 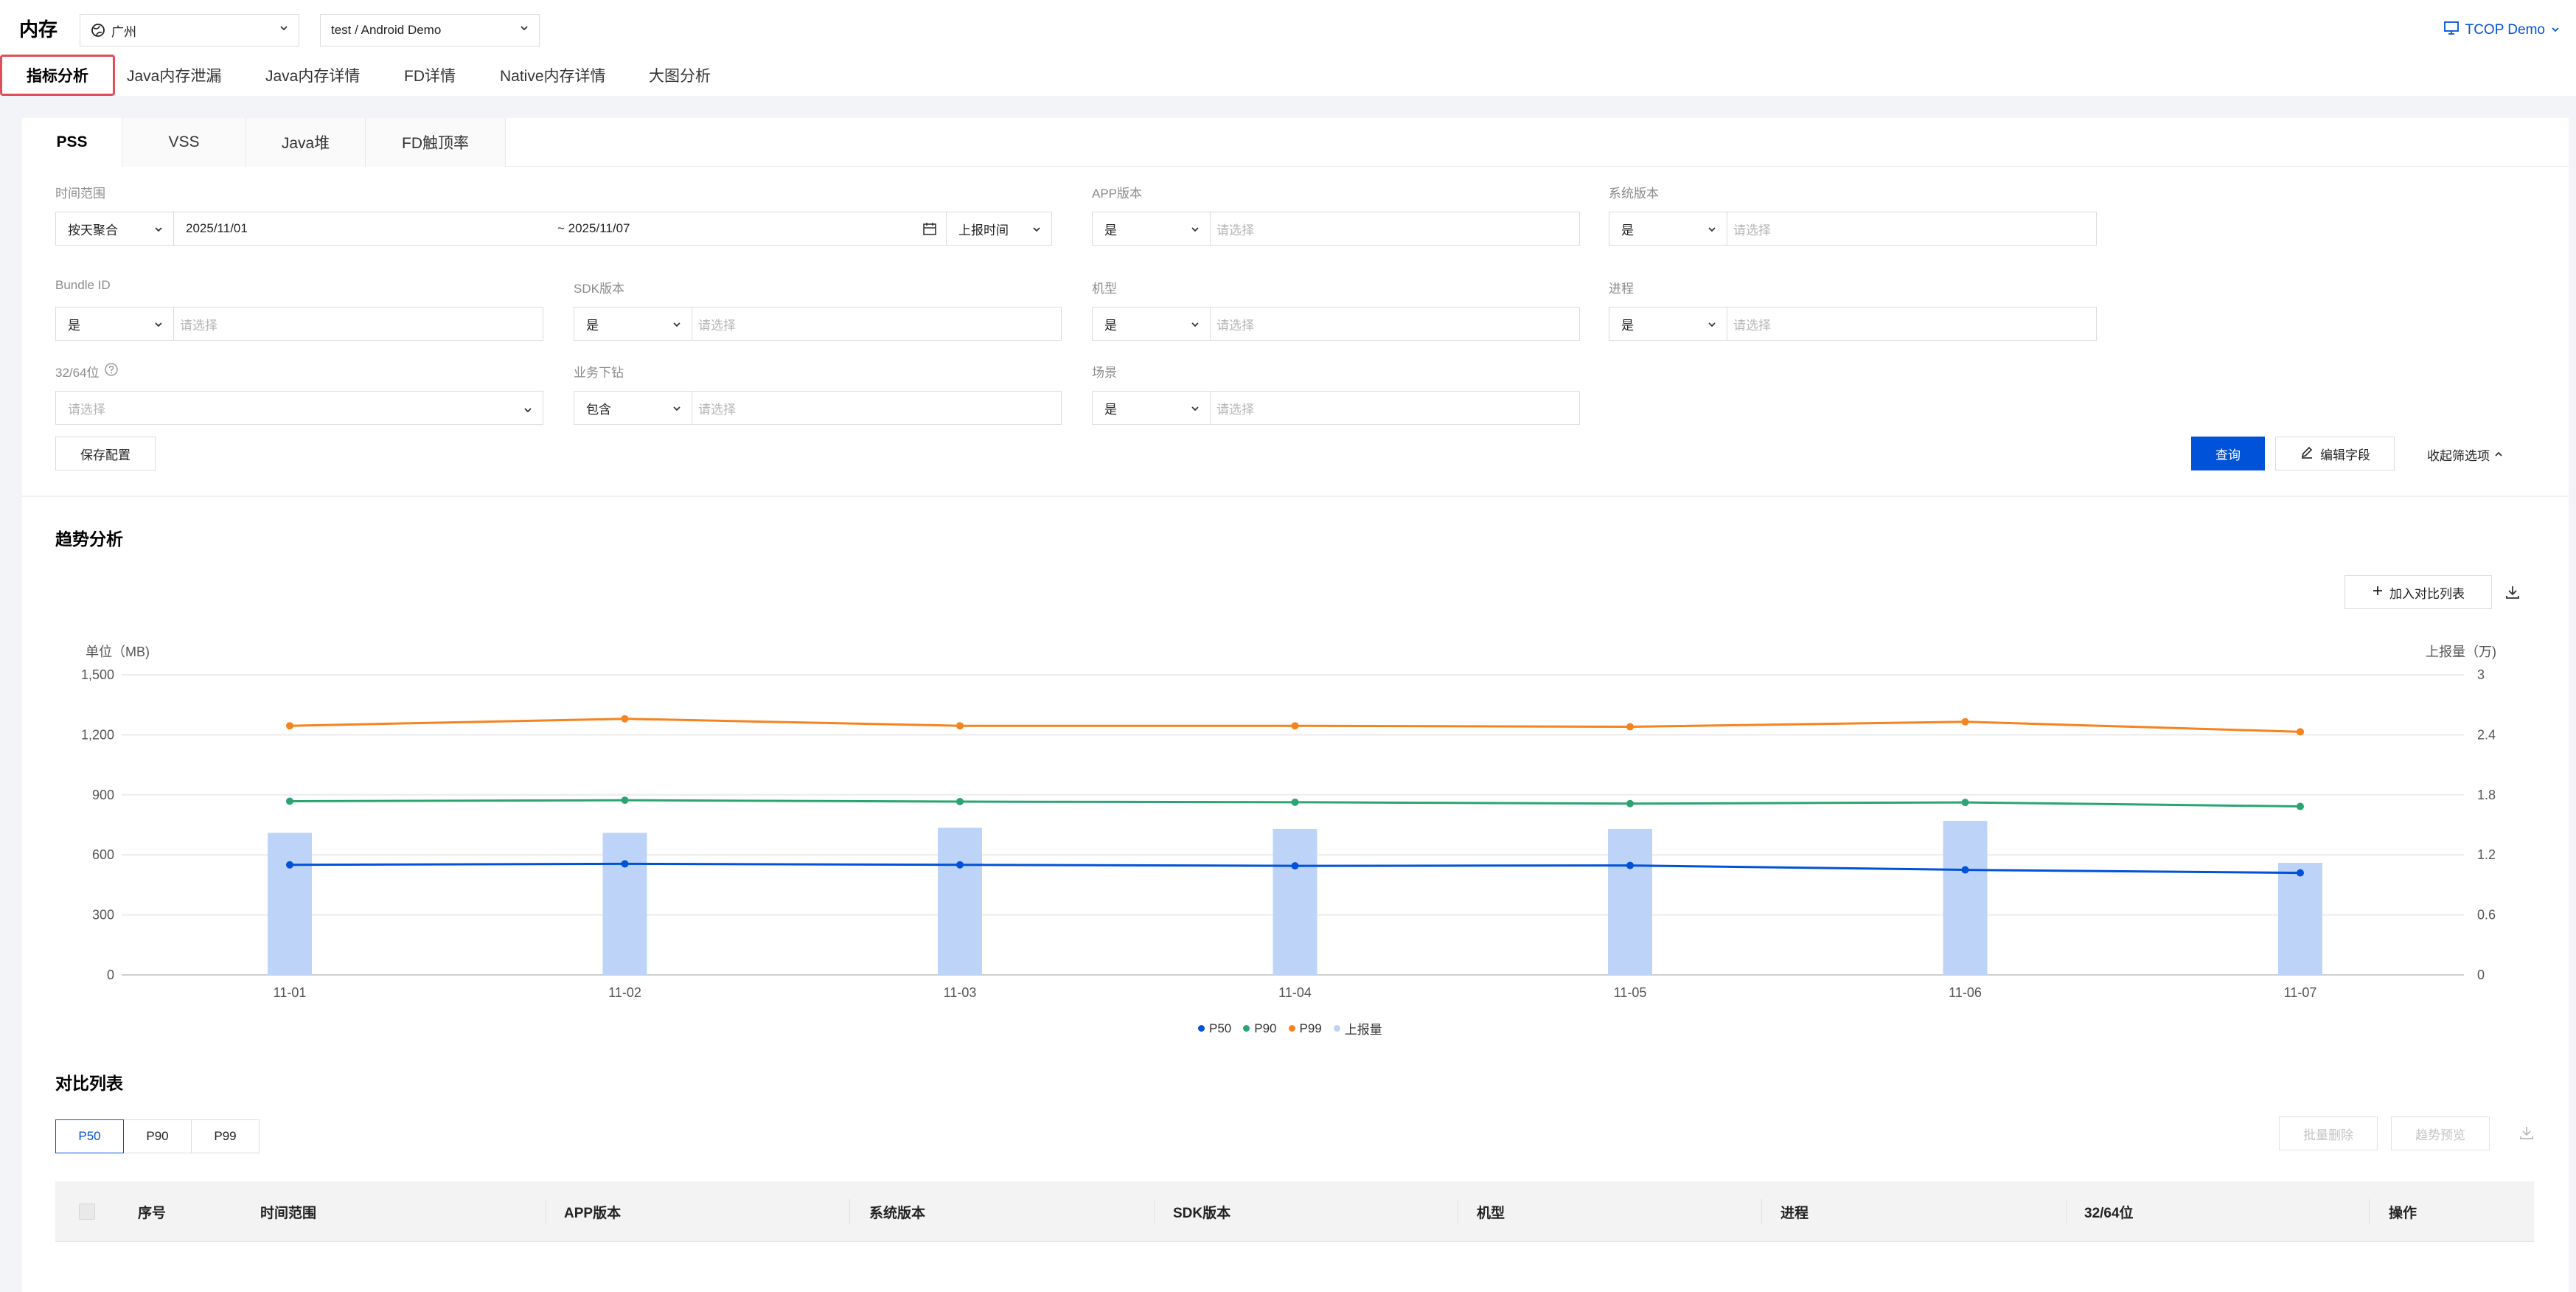 I want to click on page-title: 内存, so click(x=39, y=29).